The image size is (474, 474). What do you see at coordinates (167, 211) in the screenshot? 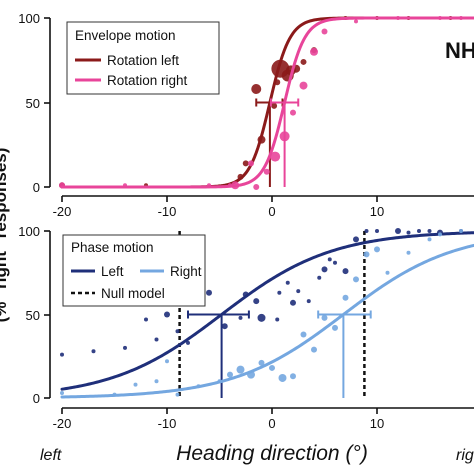
I see `top-x-tick-label-neg10: -10` at bounding box center [167, 211].